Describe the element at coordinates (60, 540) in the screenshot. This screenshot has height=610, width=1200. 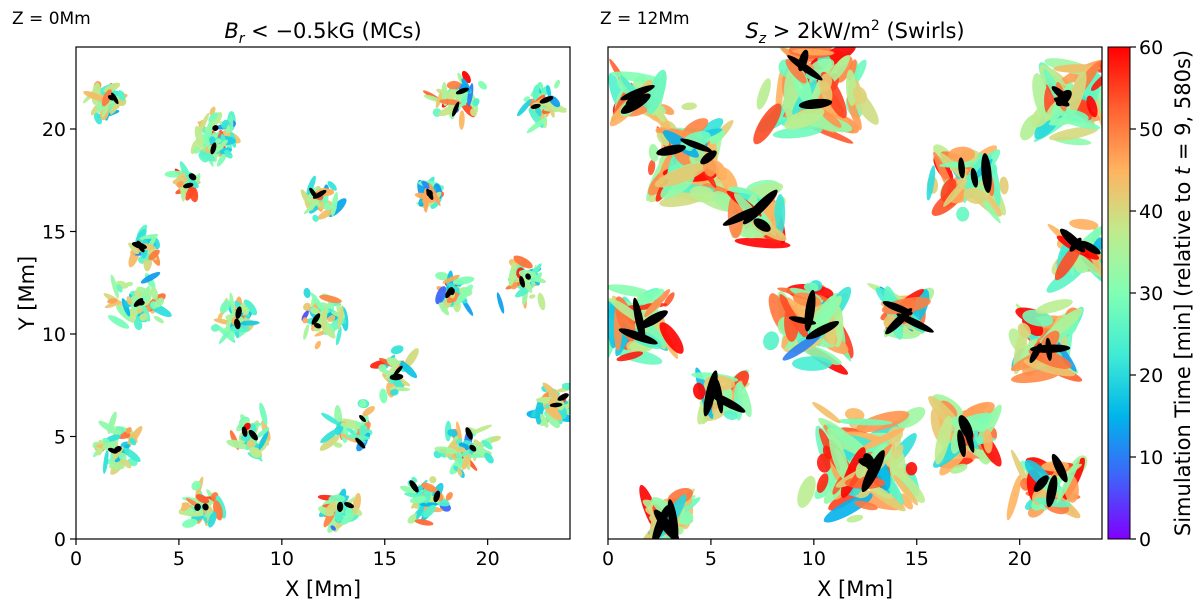
I see `y-tick-label: 0` at that location.